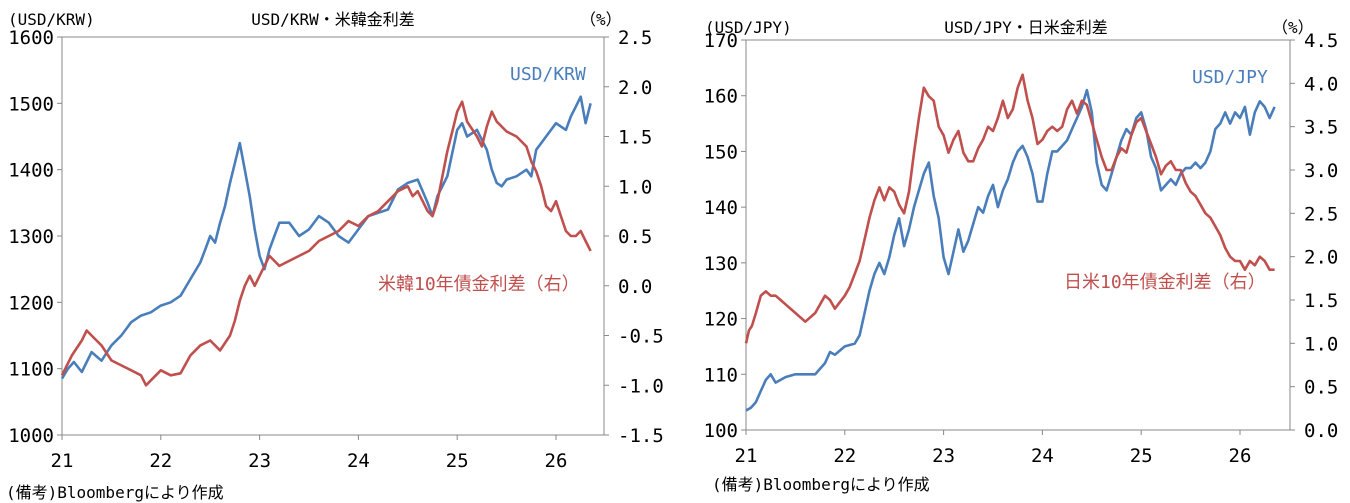 The width and height of the screenshot is (1350, 503). What do you see at coordinates (1165, 282) in the screenshot?
I see `series-label-jpy-spread: 日米10年債金利差（右）` at bounding box center [1165, 282].